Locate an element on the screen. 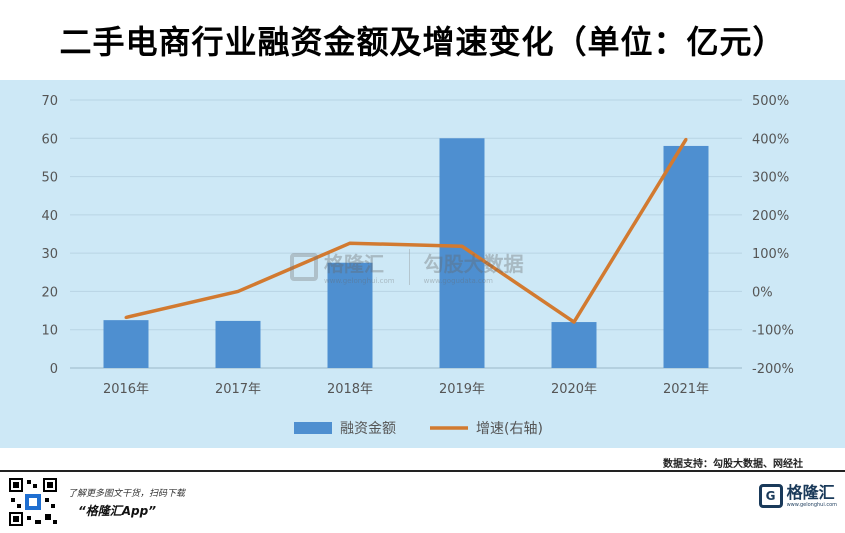 The width and height of the screenshot is (845, 533). category-label: 2021年 is located at coordinates (686, 389).